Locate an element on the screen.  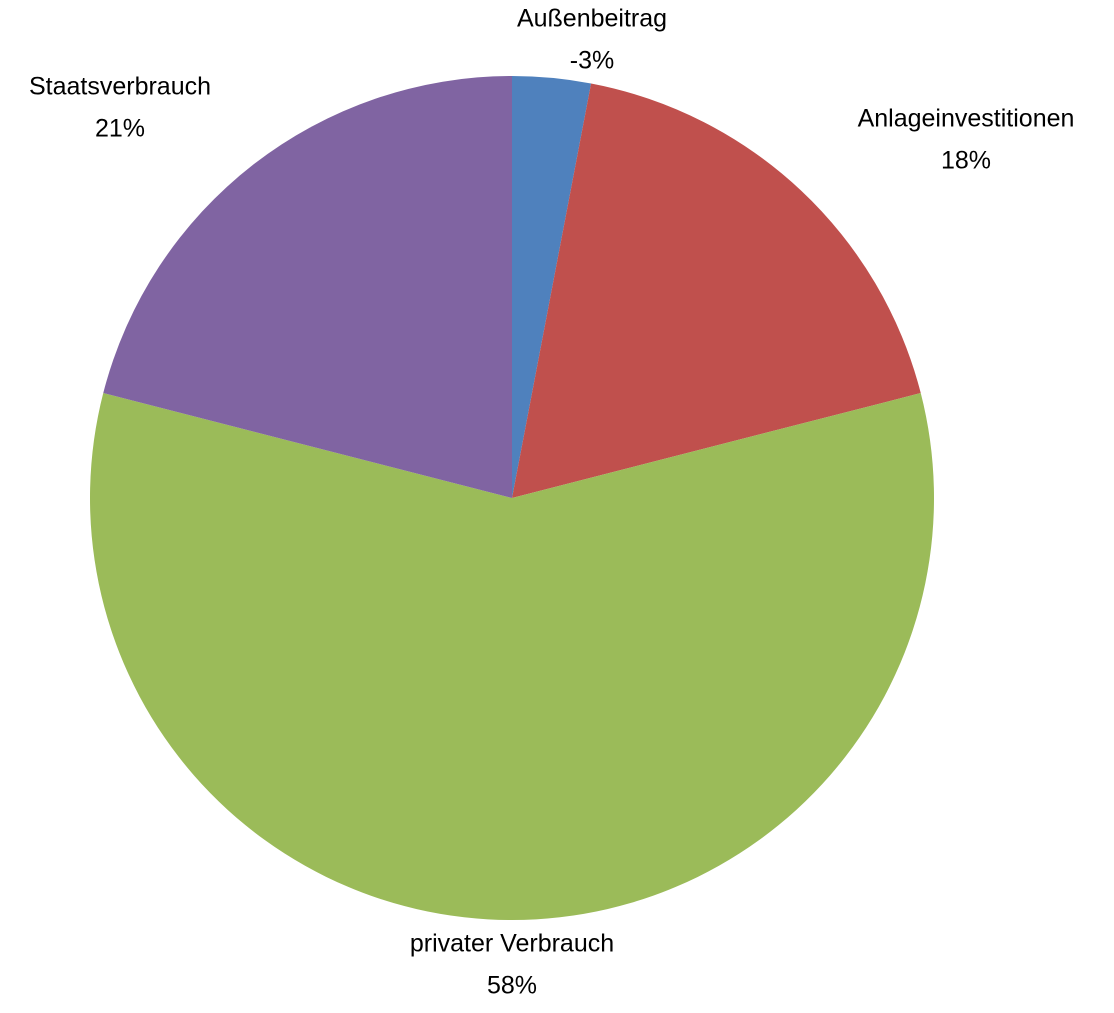
slice-value-label: -3% is located at coordinates (592, 61).